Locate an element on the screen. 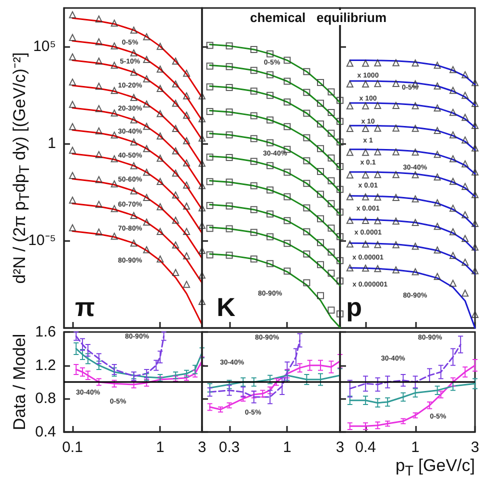 The height and width of the screenshot is (477, 484). x-tick-label: 0.1 is located at coordinates (72, 447).